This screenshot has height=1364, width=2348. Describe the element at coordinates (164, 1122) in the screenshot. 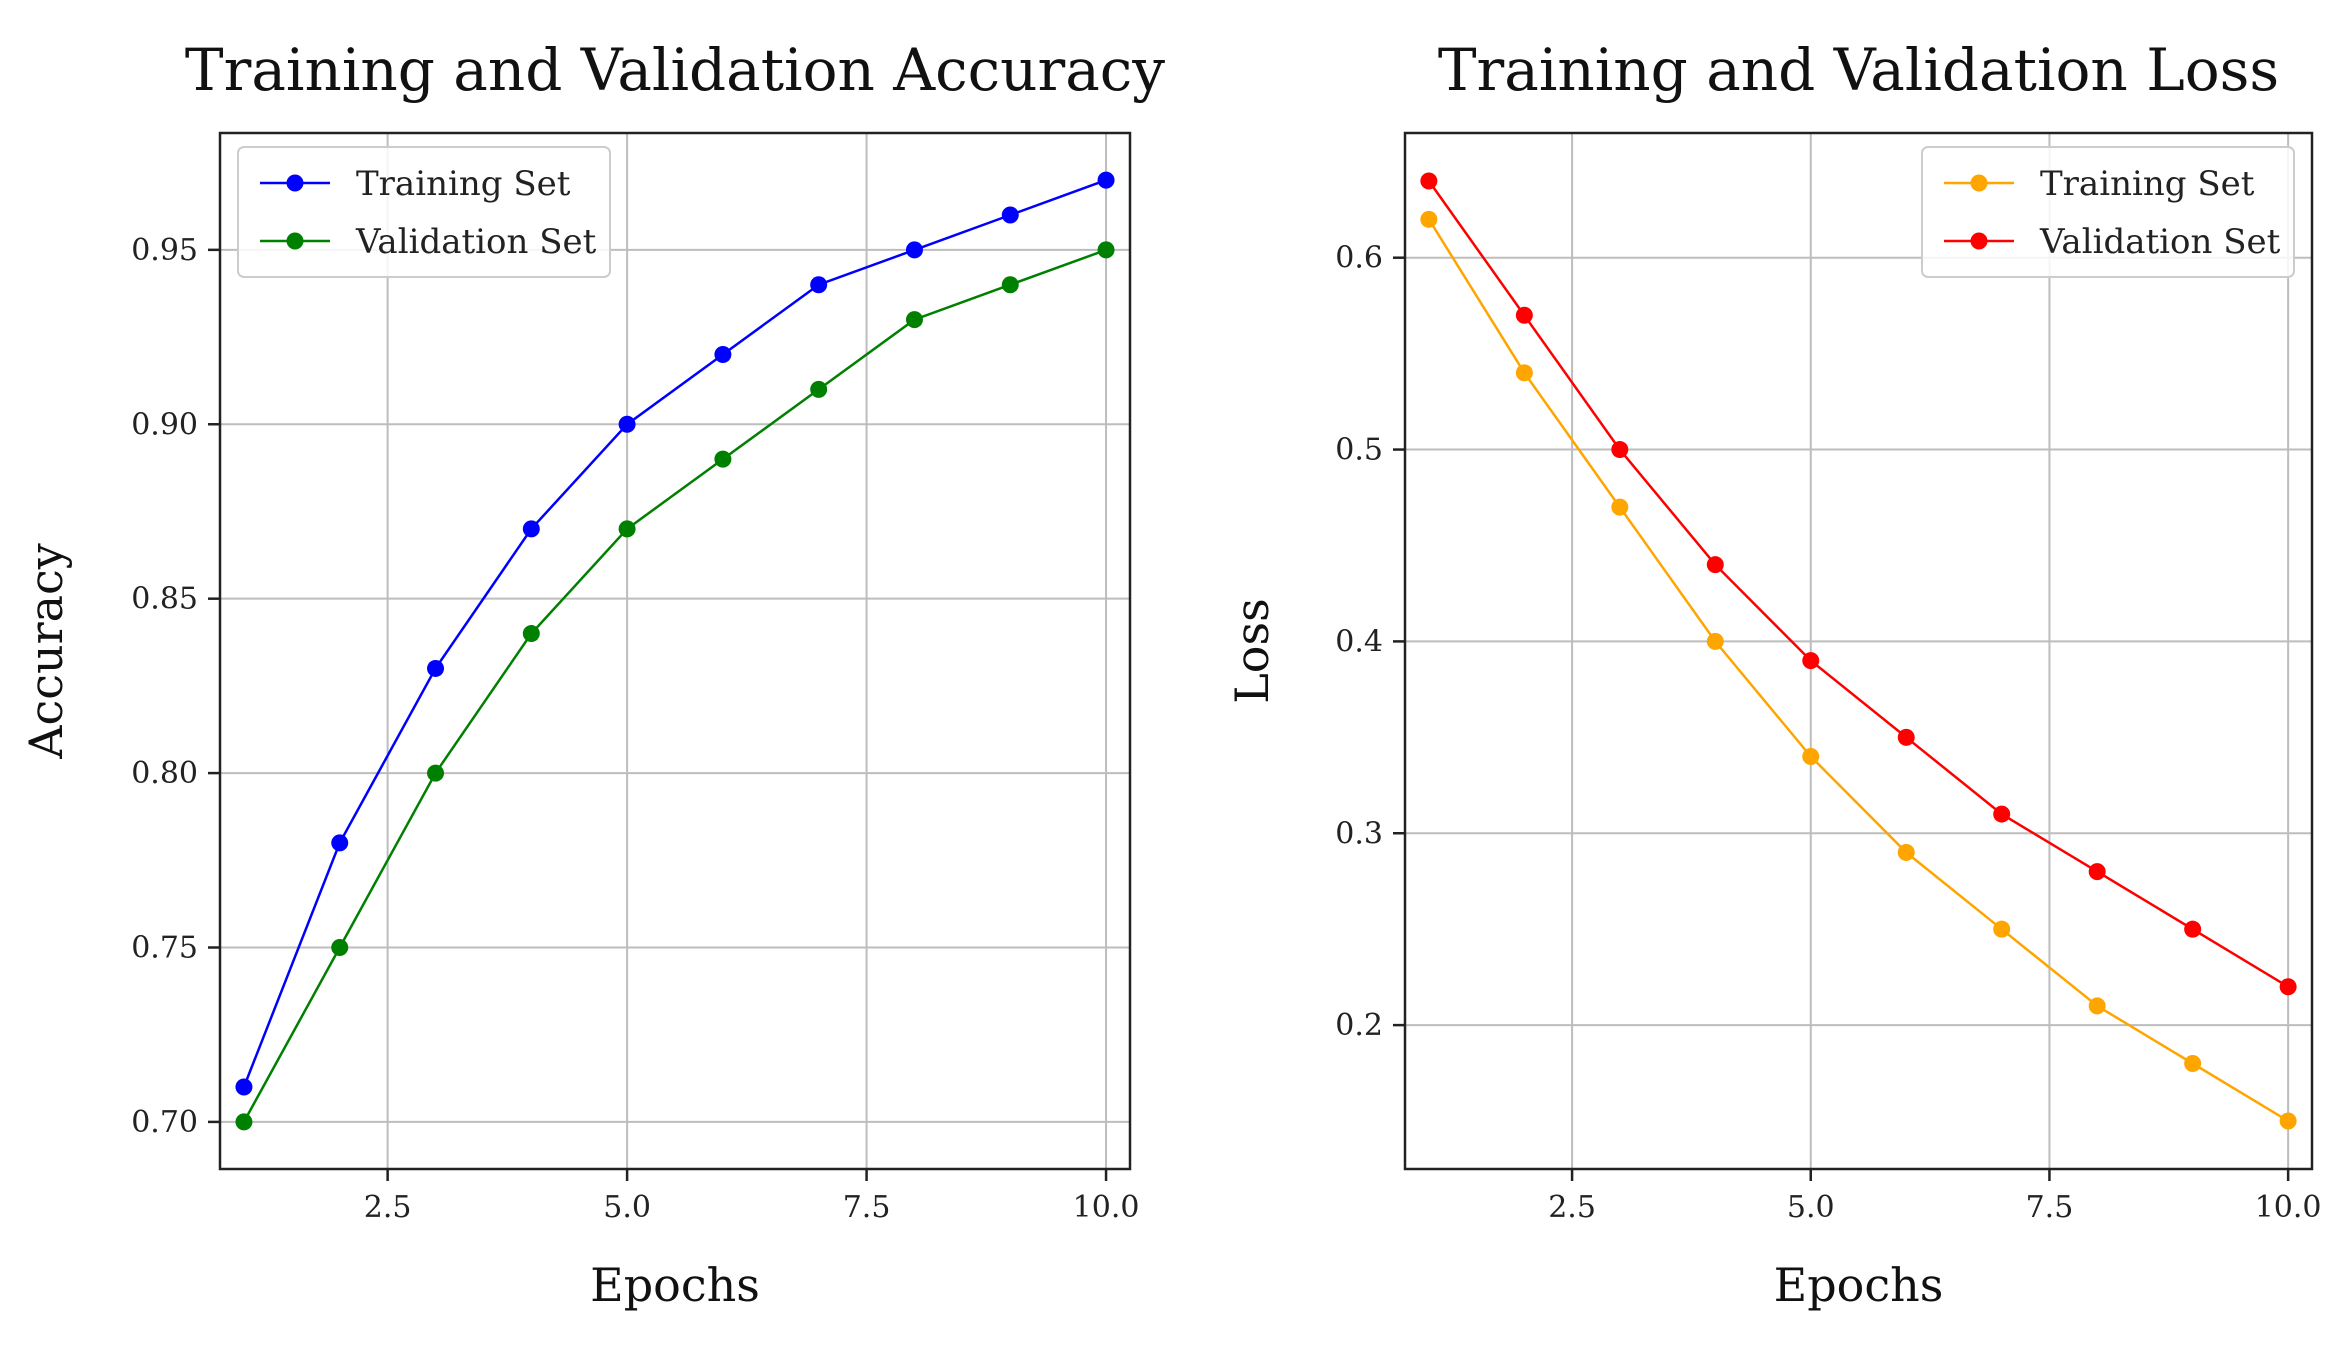

I see `y-tick-label: 0.70` at that location.